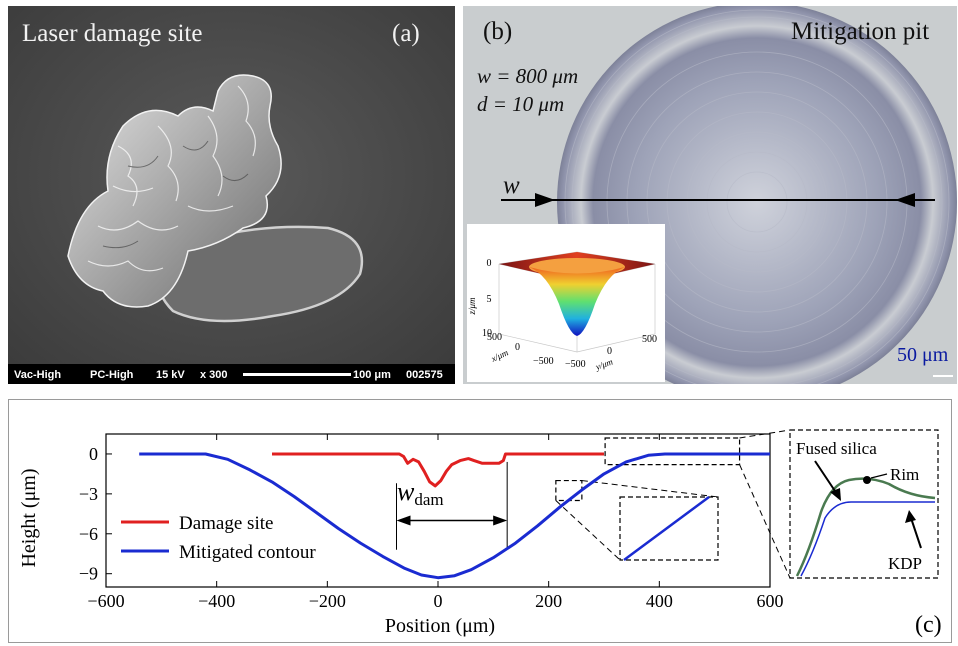 This screenshot has height=646, width=958. Describe the element at coordinates (440, 626) in the screenshot. I see `x-axis-title: Position (μm)` at that location.